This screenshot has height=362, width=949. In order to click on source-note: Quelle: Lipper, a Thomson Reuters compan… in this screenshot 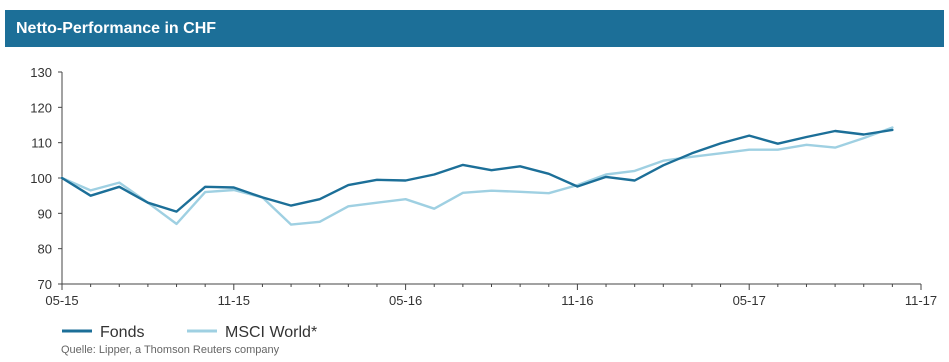, I will do `click(170, 350)`.